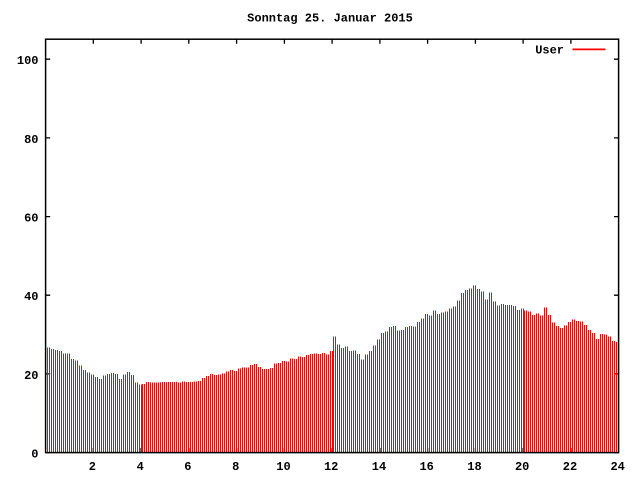  What do you see at coordinates (235, 467) in the screenshot?
I see `svg-text: 8` at bounding box center [235, 467].